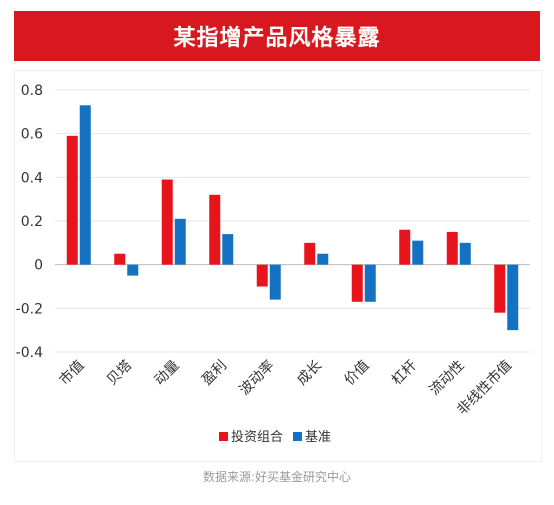 The width and height of the screenshot is (554, 505). What do you see at coordinates (29, 353) in the screenshot?
I see `y-tick-label: -0.4` at bounding box center [29, 353].